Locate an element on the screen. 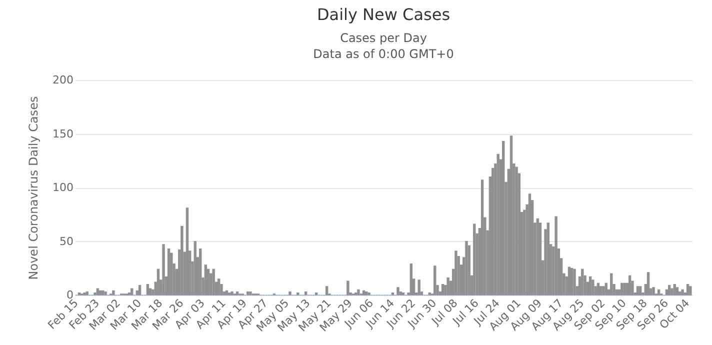  y-tick-label: 100 is located at coordinates (63, 187).